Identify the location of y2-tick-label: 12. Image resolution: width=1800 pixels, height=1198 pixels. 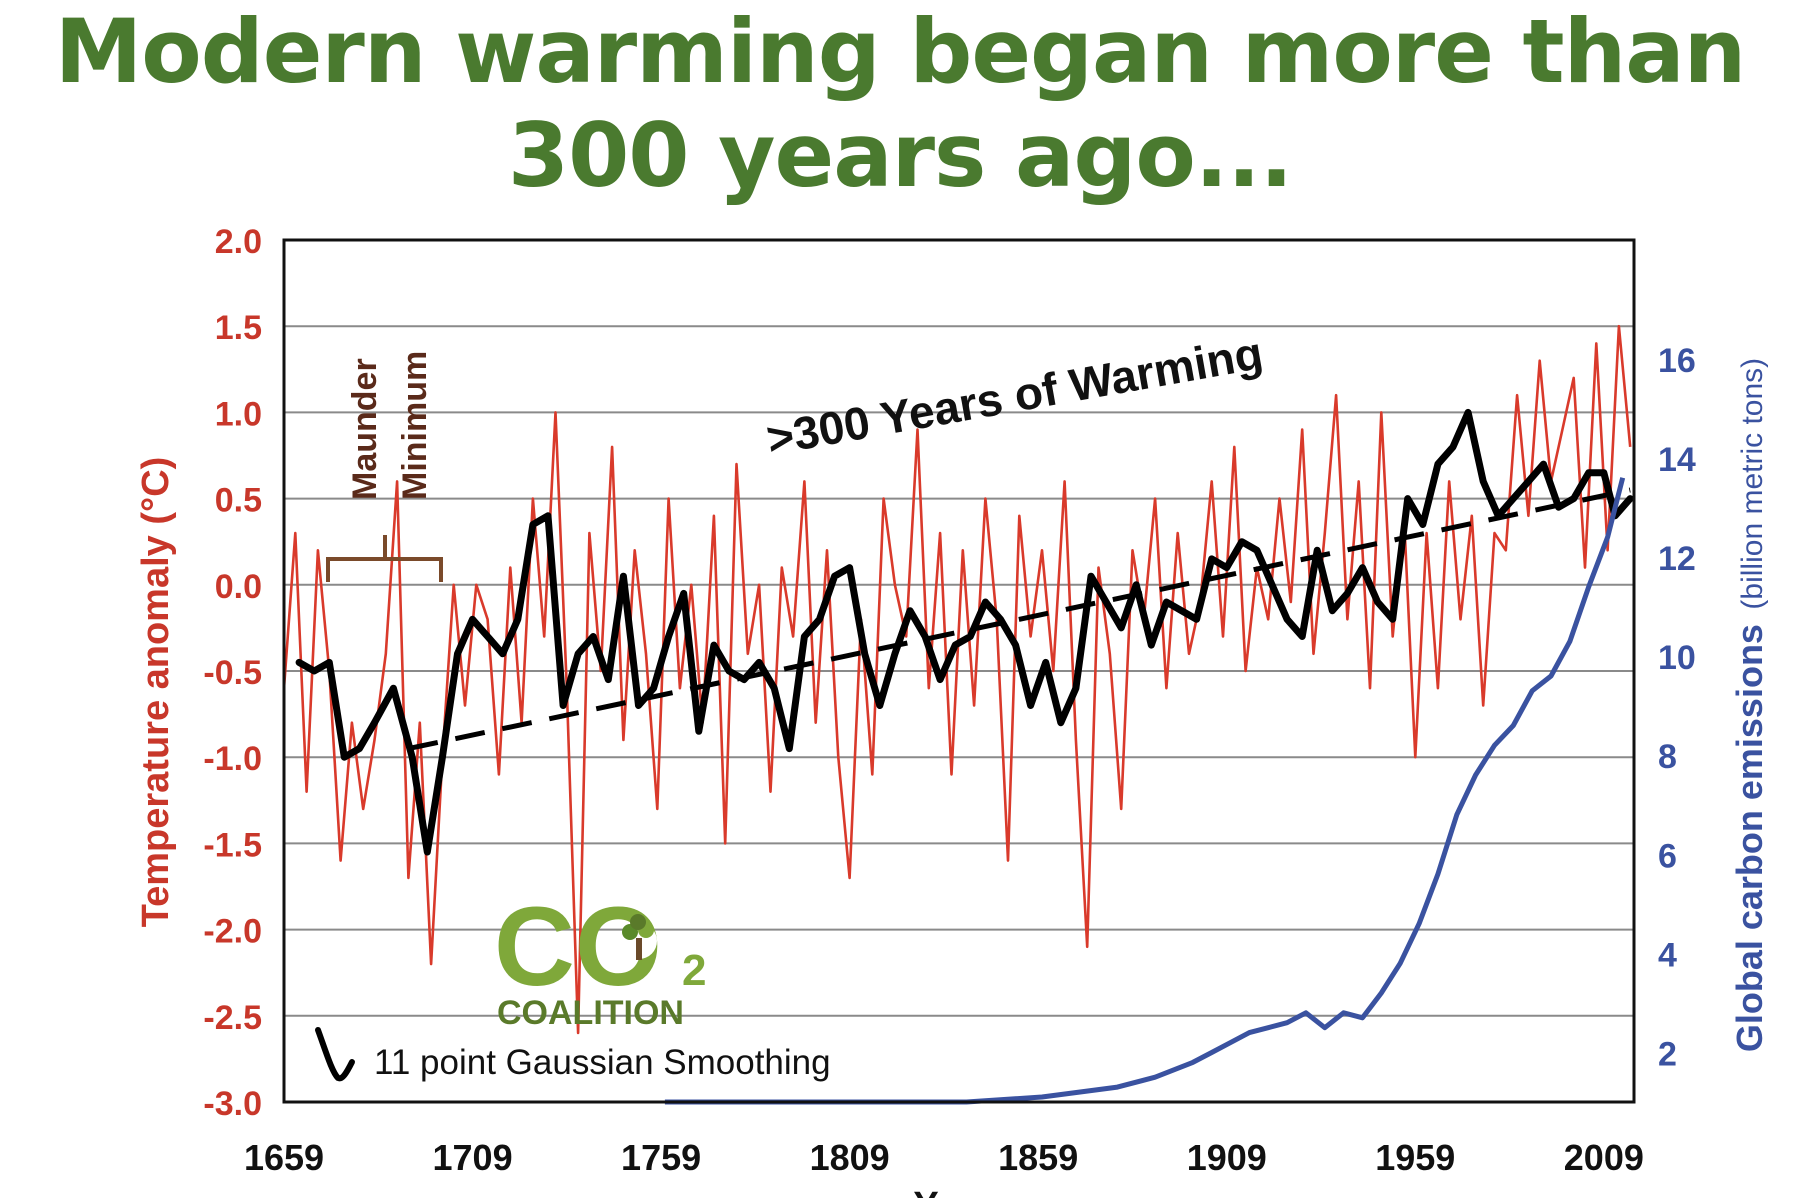
(1677, 559).